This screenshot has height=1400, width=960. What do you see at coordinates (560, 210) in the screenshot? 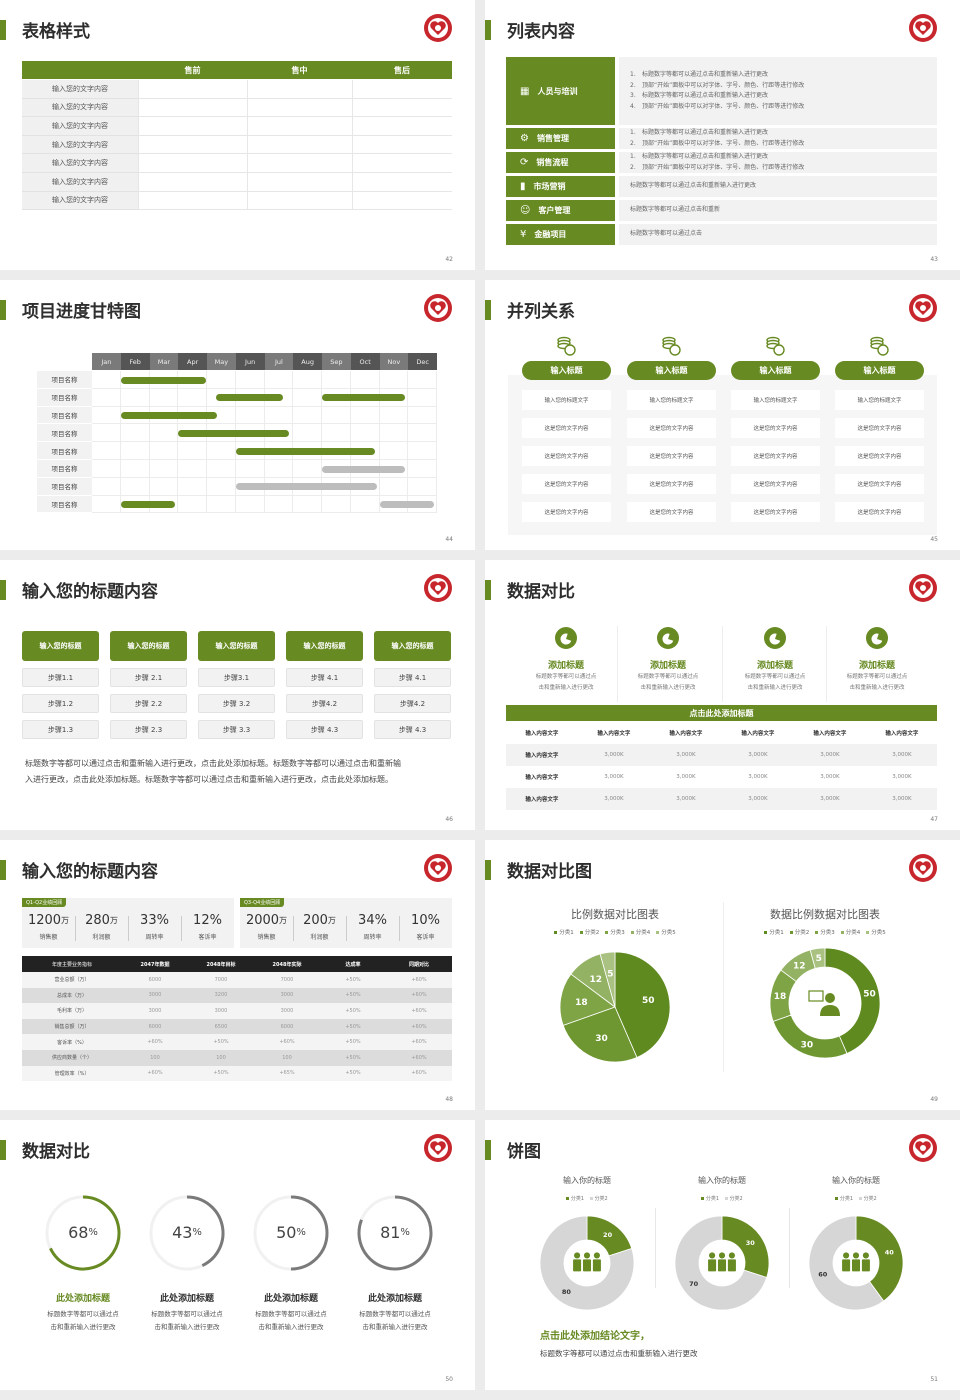
I see `list-category: ☺ 客户管理` at bounding box center [560, 210].